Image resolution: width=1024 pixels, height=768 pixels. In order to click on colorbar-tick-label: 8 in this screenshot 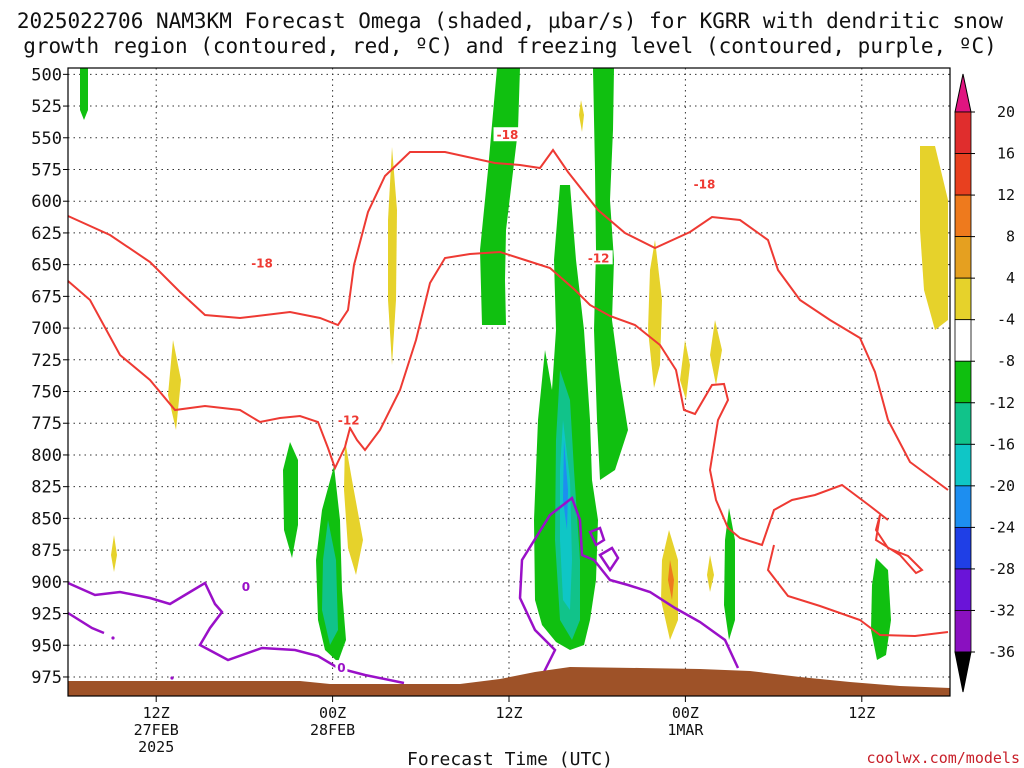, I will do `click(1010, 237)`.